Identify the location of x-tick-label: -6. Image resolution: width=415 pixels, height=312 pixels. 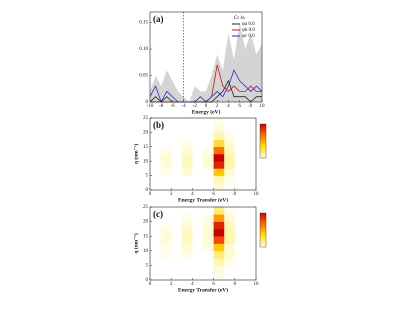
(172, 106).